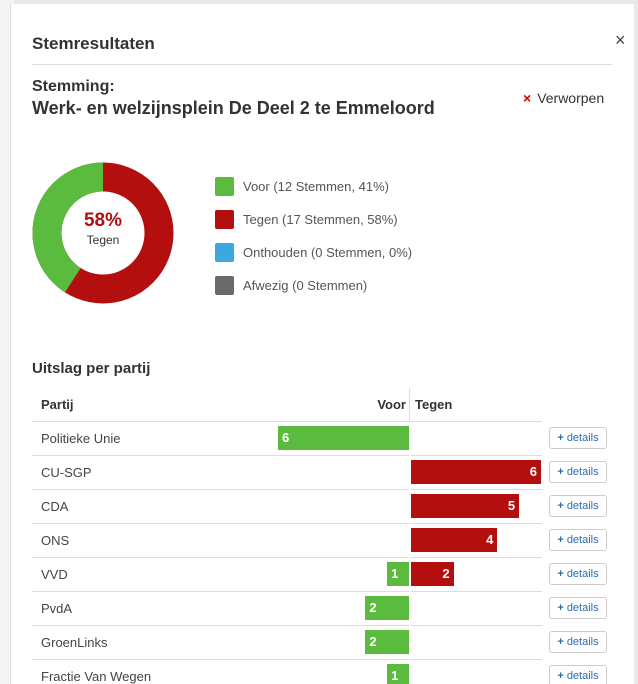 The width and height of the screenshot is (638, 684). I want to click on legend-item-tegen: Tegen (17 Stemmen, 58%), so click(313, 219).